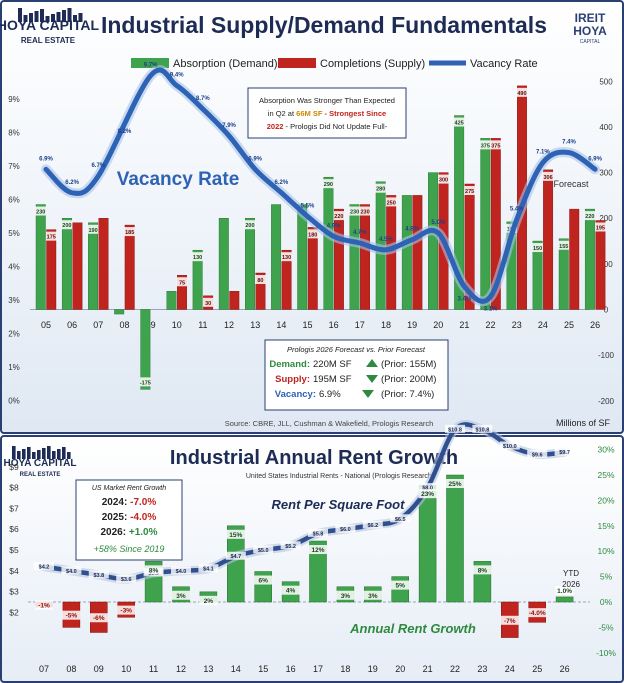 The height and width of the screenshot is (683, 624). What do you see at coordinates (46, 325) in the screenshot?
I see `x-axis-tick: 05` at bounding box center [46, 325].